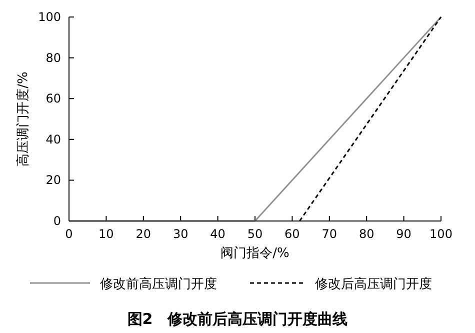 The height and width of the screenshot is (333, 475). I want to click on x-tick-label: 100, so click(441, 234).